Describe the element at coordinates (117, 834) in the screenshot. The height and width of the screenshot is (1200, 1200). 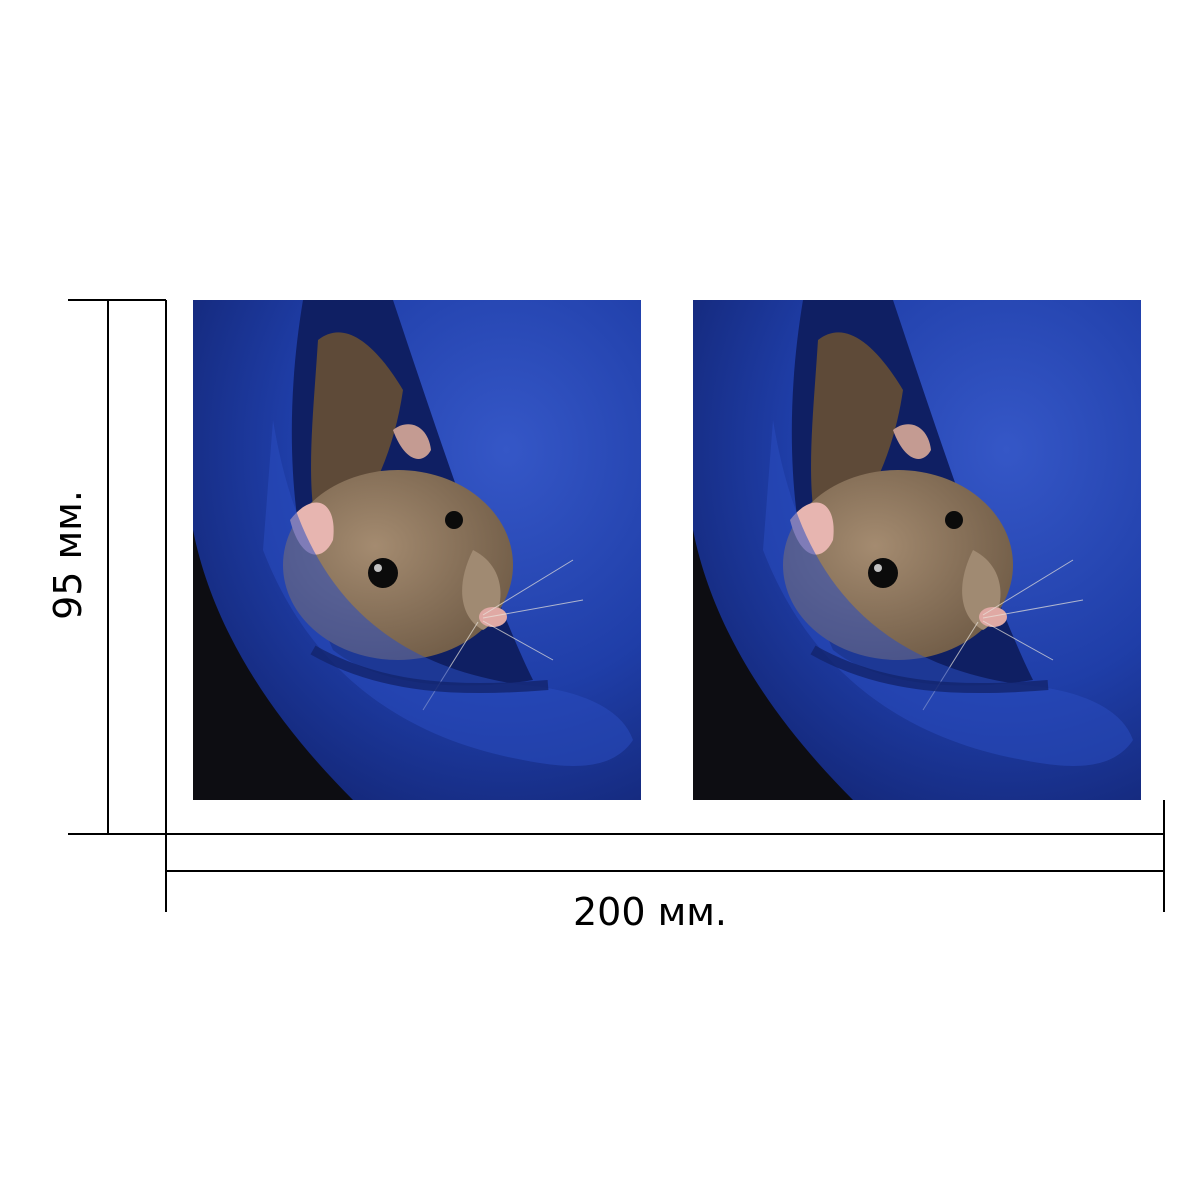
I see `height-dimension-bottom-tick` at that location.